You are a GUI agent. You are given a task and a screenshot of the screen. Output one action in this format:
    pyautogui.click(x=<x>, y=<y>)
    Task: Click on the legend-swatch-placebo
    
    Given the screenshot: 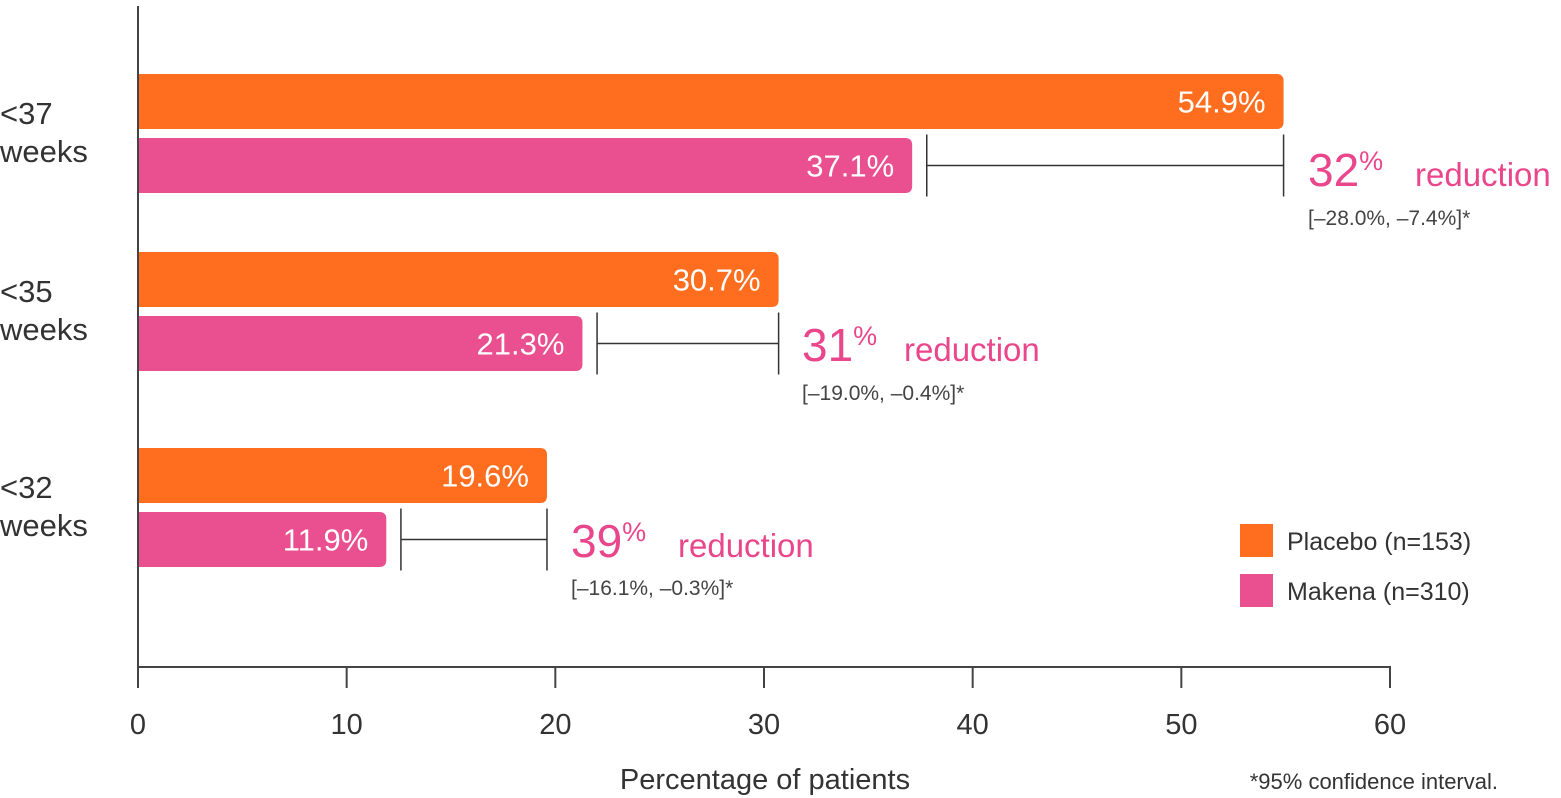 What is the action you would take?
    pyautogui.click(x=1256, y=540)
    